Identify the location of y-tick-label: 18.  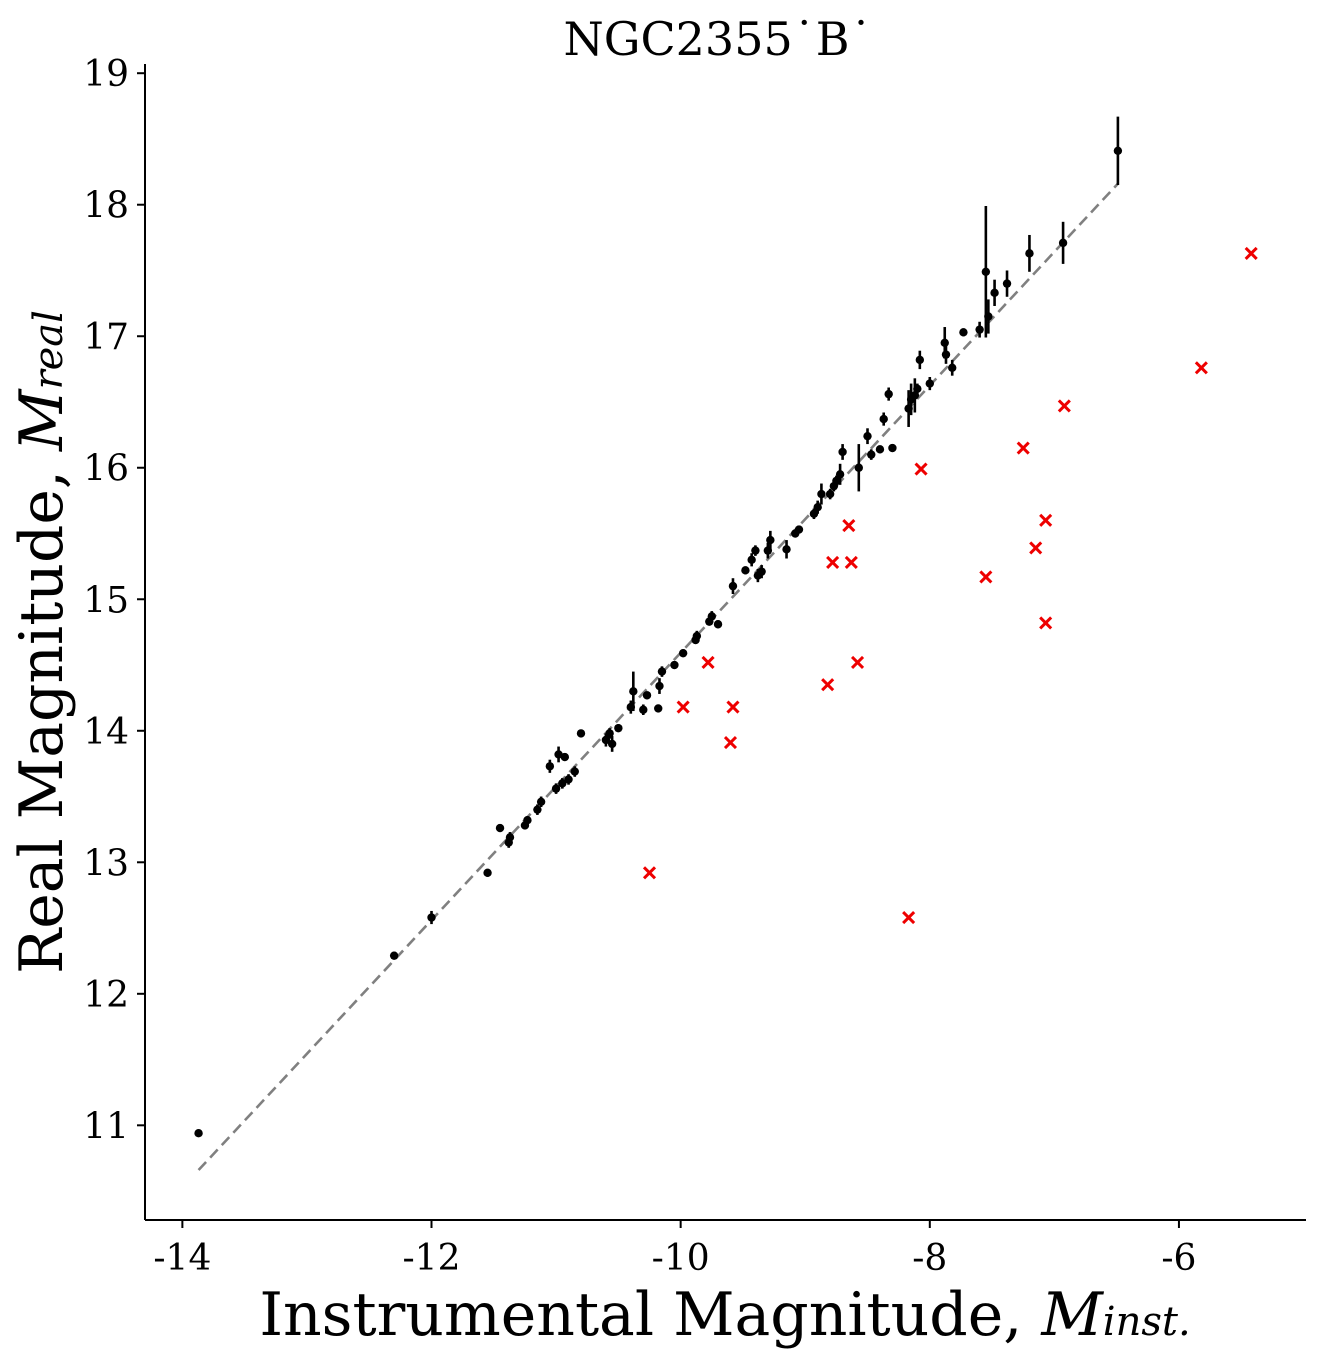
(106, 206).